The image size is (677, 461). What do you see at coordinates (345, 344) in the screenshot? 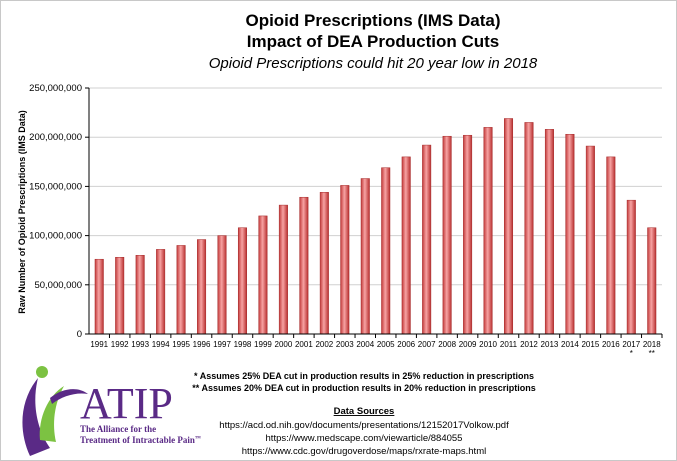
I see `x-tick-label-2003: 2003` at bounding box center [345, 344].